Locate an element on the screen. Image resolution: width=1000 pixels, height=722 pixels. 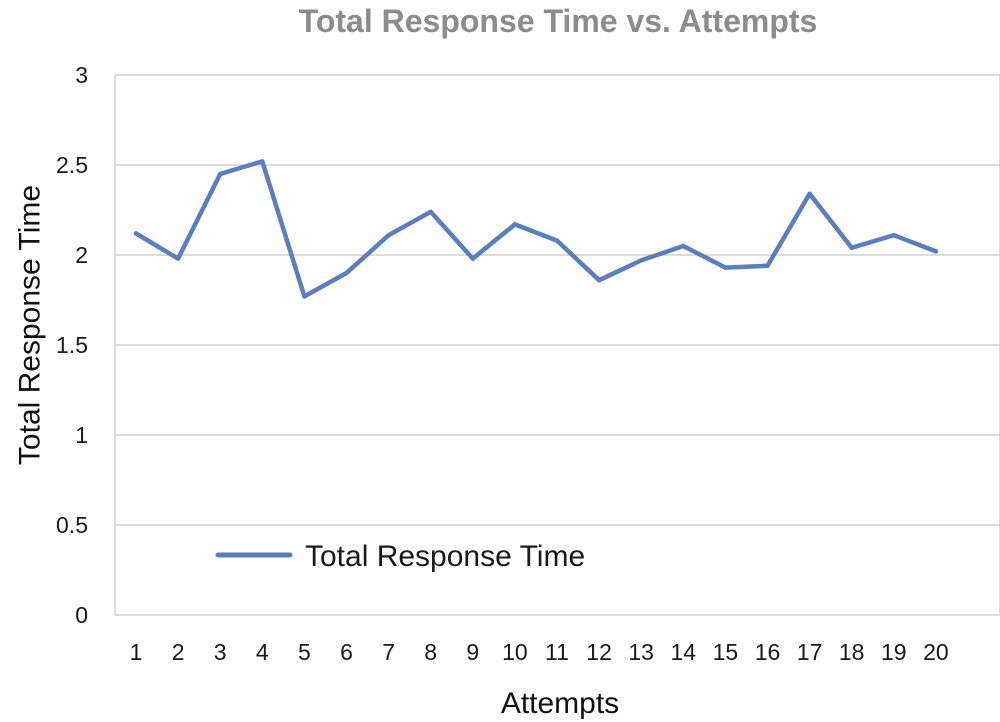
x-tick-label: 3 is located at coordinates (220, 652).